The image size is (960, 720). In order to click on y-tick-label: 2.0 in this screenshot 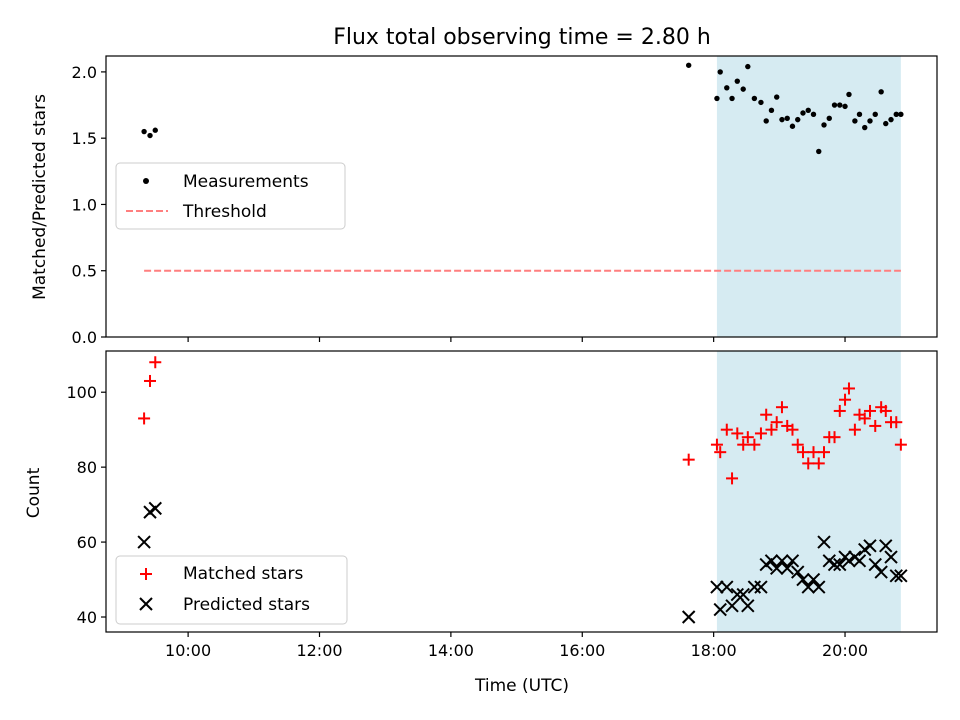, I will do `click(84, 72)`.